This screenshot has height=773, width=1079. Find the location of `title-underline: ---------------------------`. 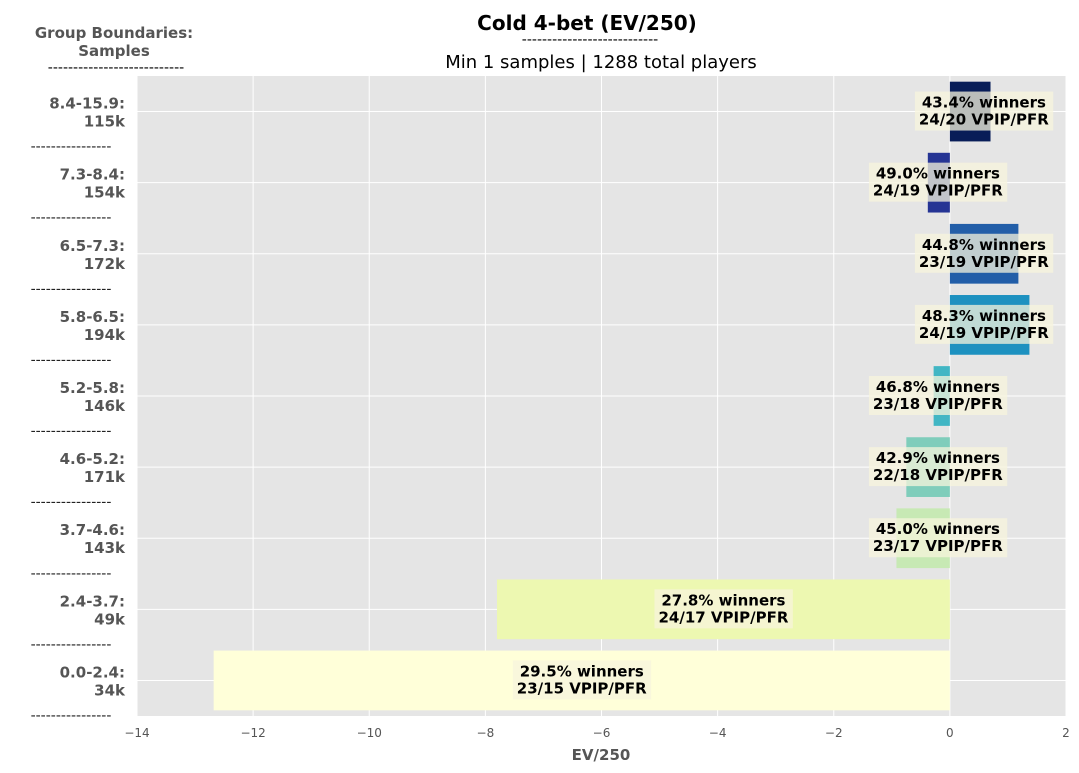

title-underline: --------------------------- is located at coordinates (590, 40).